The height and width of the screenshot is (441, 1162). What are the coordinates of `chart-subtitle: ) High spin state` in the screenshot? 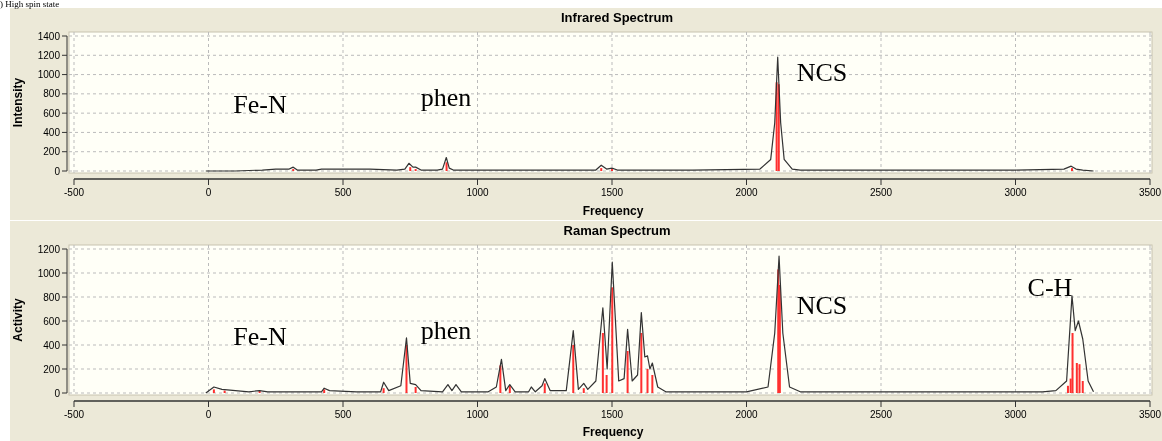 It's located at (30, 4).